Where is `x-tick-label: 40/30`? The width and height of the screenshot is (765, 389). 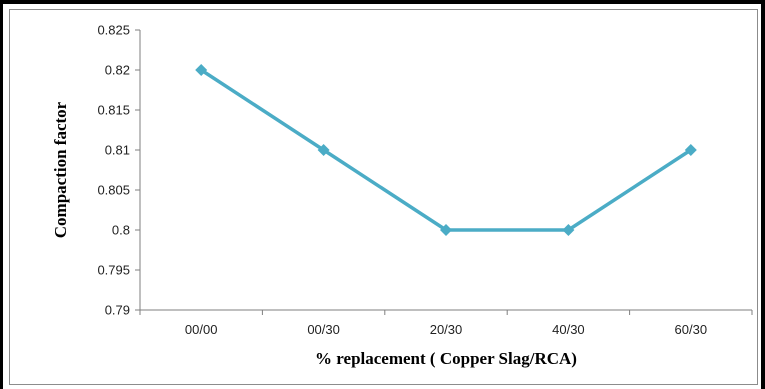
x-tick-label: 40/30 is located at coordinates (568, 329).